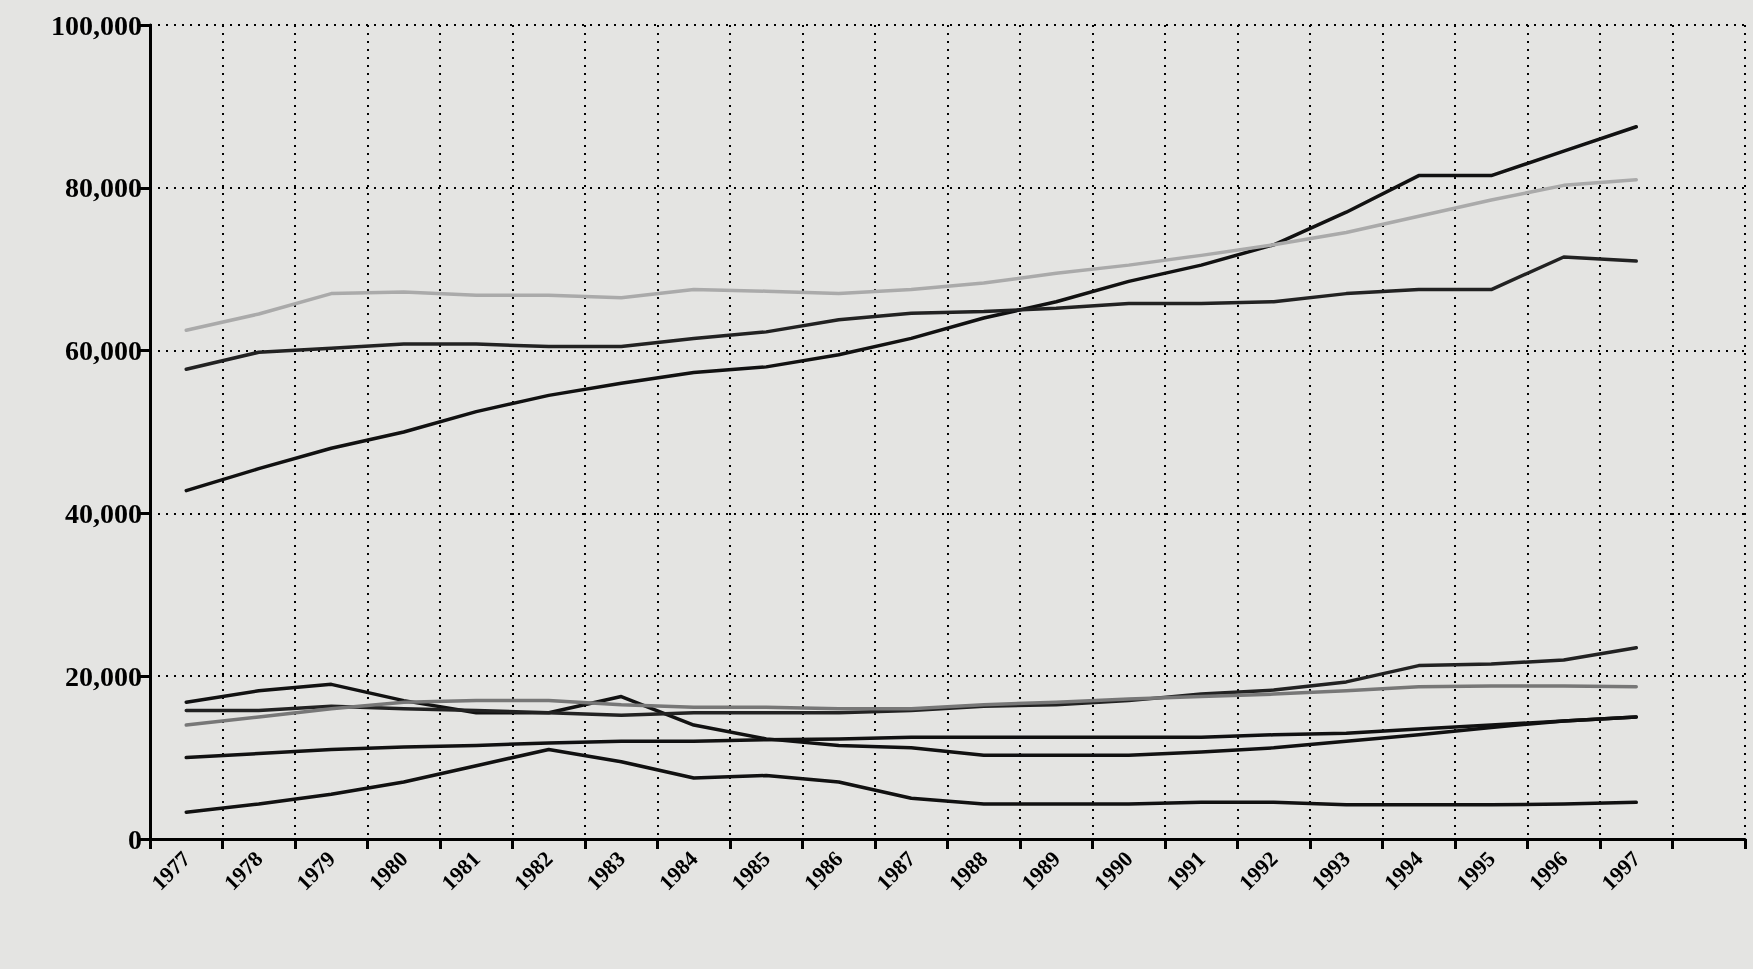  Describe the element at coordinates (103, 676) in the screenshot. I see `y-tick-label: 20,000` at that location.